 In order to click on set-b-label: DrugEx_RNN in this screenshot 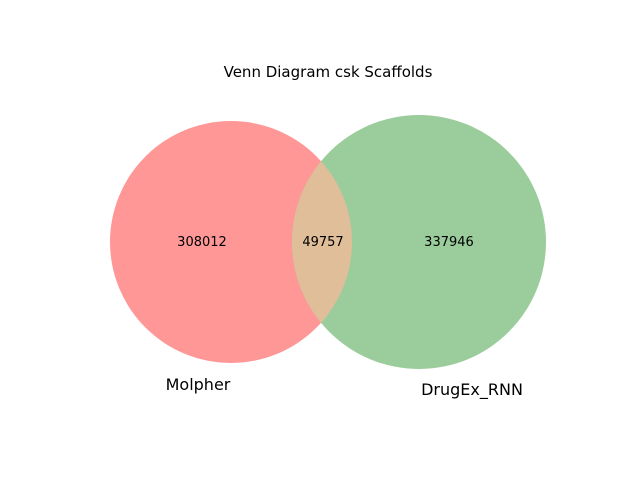, I will do `click(472, 390)`.